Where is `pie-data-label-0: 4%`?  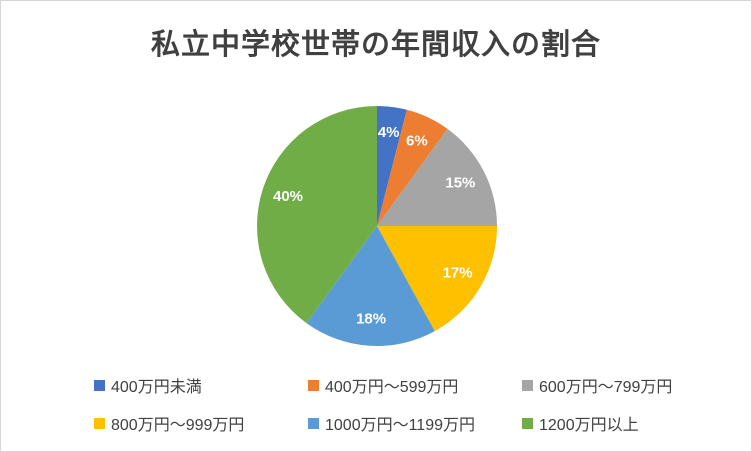 pie-data-label-0: 4% is located at coordinates (389, 132).